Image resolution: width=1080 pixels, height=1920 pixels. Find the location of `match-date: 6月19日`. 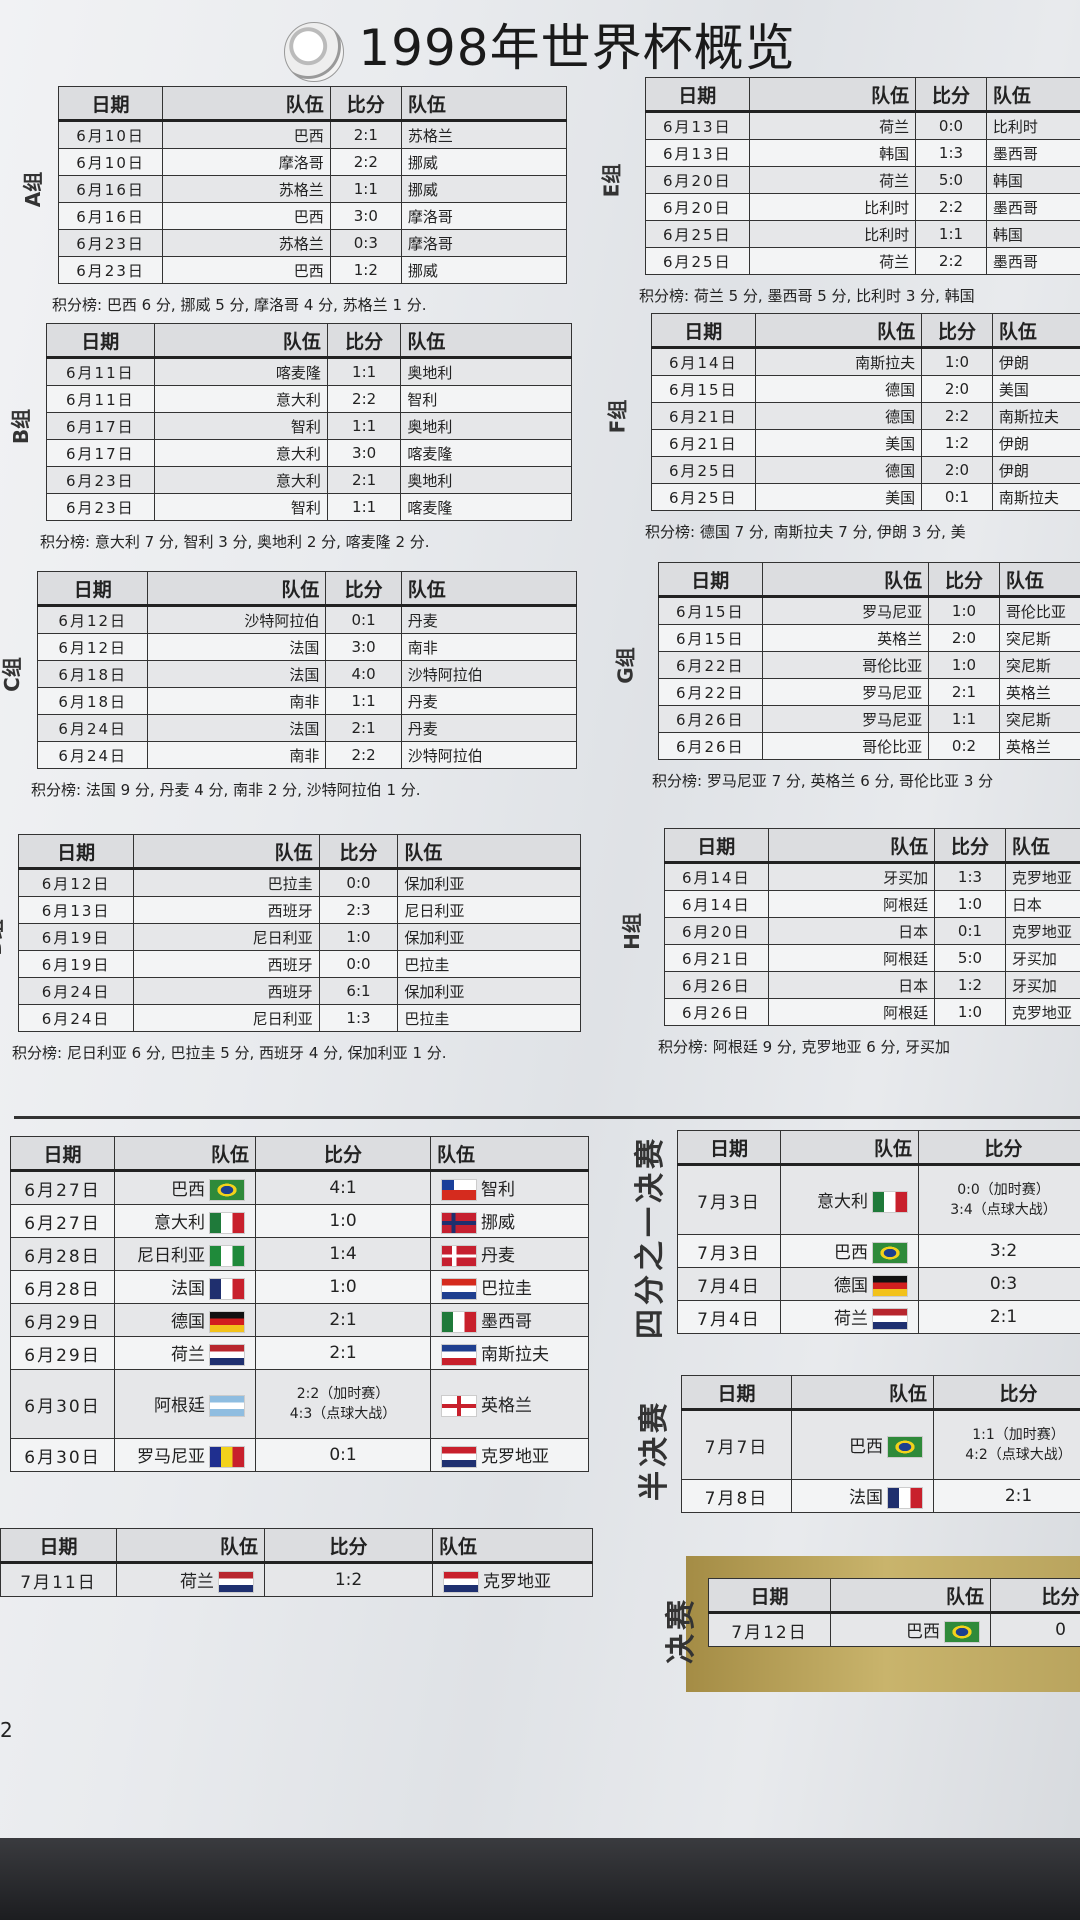

match-date: 6月19日 is located at coordinates (76, 937).